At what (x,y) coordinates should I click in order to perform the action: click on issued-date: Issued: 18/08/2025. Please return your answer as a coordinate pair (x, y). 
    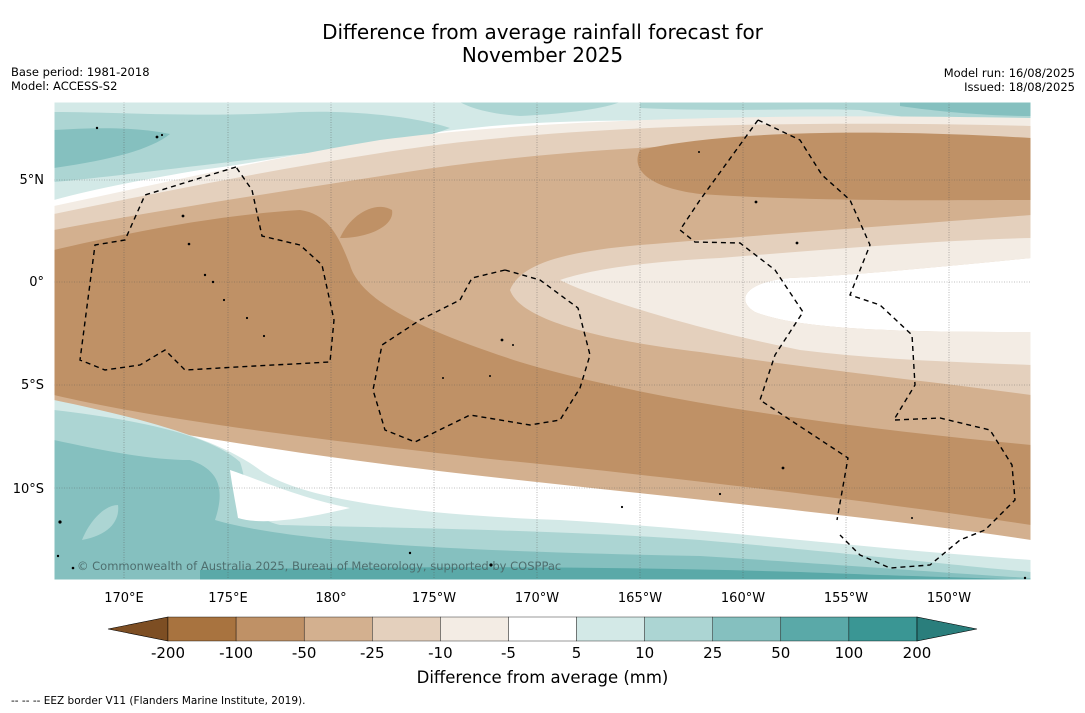
    Looking at the image, I should click on (1019, 87).